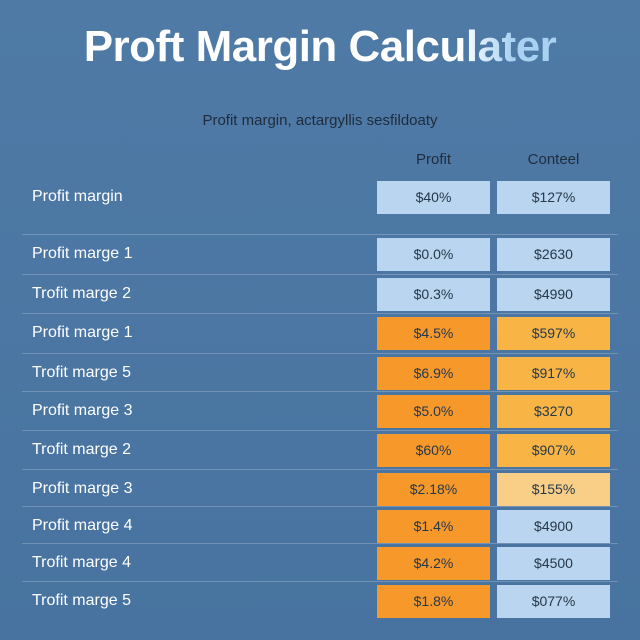  What do you see at coordinates (433, 333) in the screenshot?
I see `value-cell: $4.5%` at bounding box center [433, 333].